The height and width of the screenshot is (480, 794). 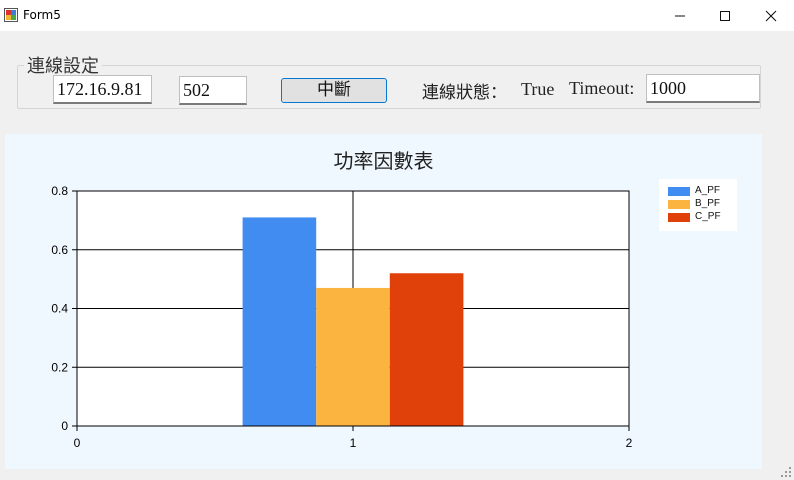 What do you see at coordinates (42, 15) in the screenshot?
I see `window-title: Form5` at bounding box center [42, 15].